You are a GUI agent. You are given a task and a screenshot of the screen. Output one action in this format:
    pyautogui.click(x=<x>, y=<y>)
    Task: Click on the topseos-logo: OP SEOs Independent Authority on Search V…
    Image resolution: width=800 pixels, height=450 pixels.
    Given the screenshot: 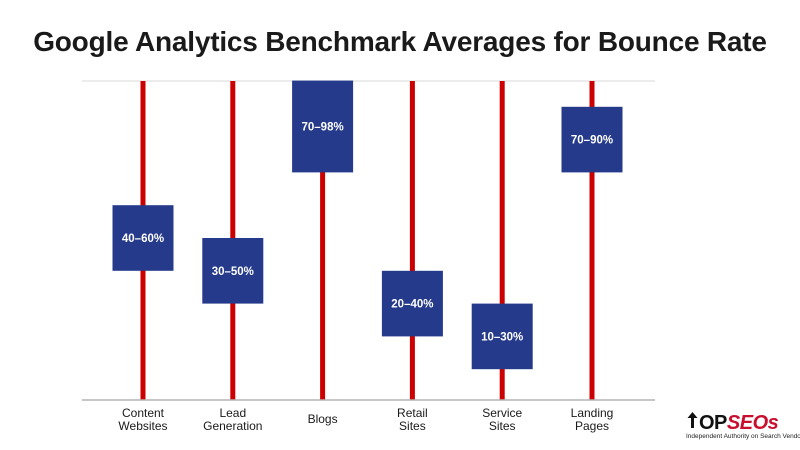 What is the action you would take?
    pyautogui.click(x=743, y=426)
    